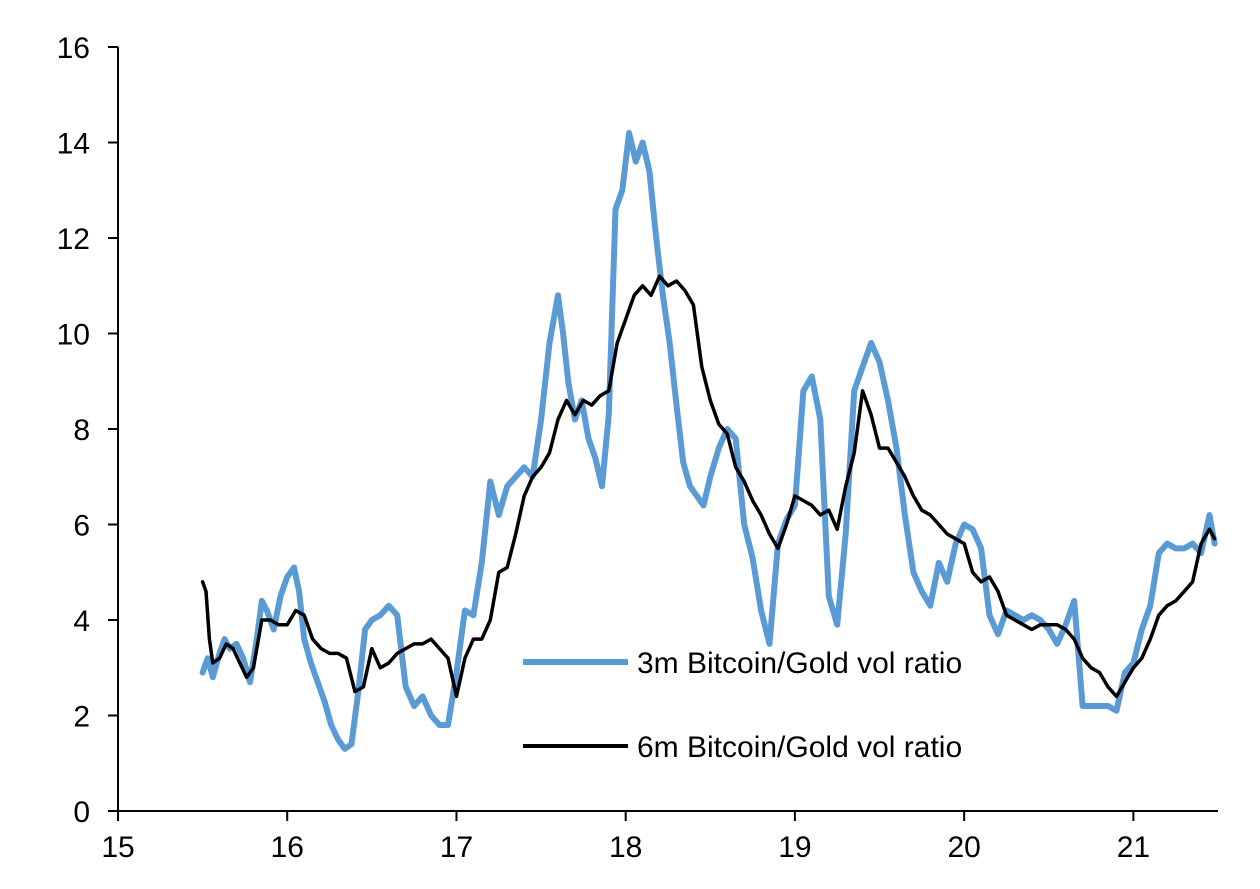 This screenshot has height=889, width=1260. I want to click on y-tick-label: 10, so click(73, 335).